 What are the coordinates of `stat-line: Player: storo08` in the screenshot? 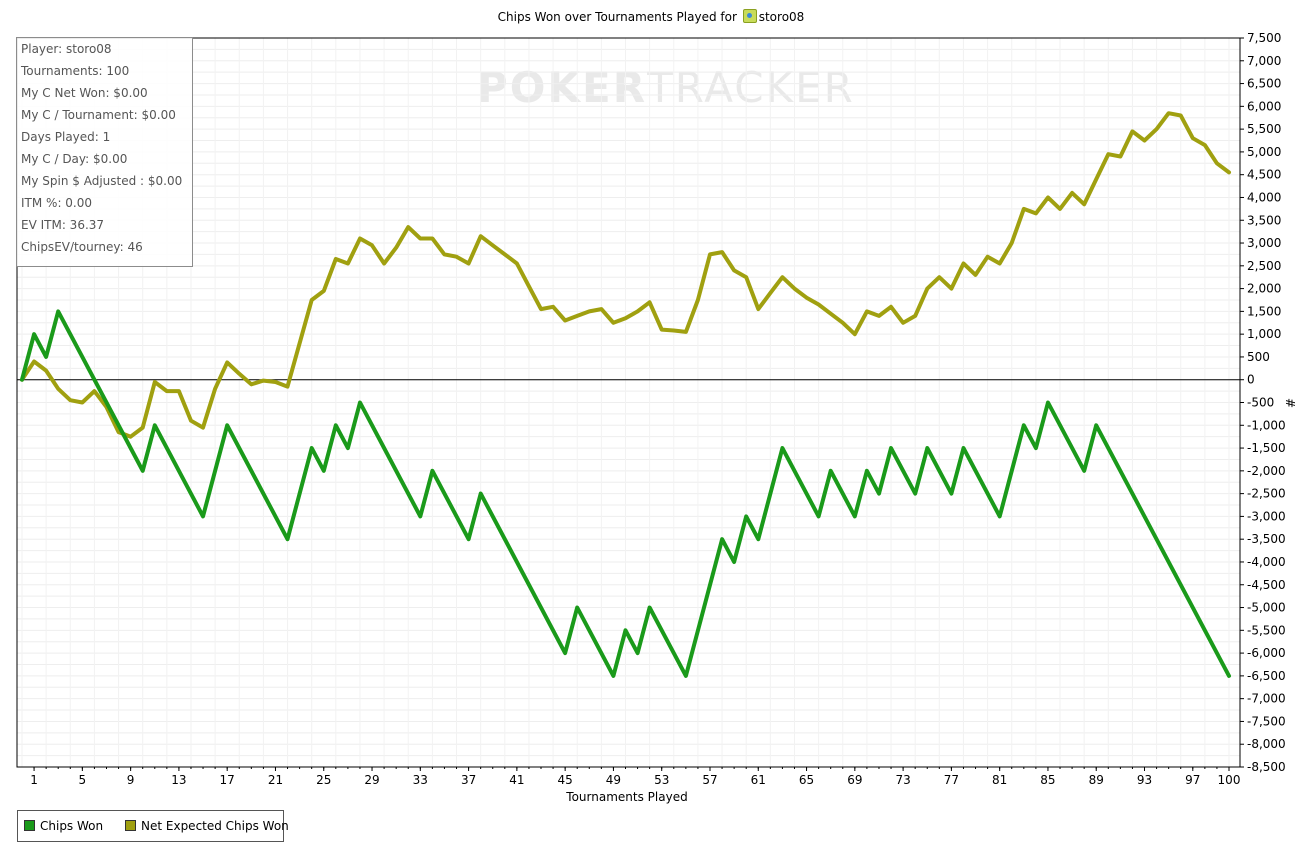 It's located at (66, 49).